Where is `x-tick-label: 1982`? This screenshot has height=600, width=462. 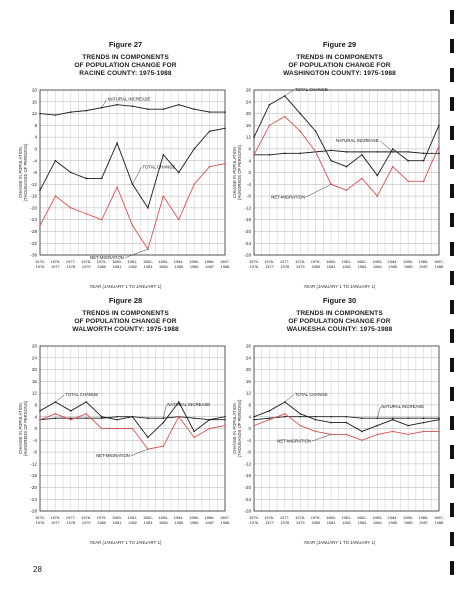 x-tick-label: 1982 is located at coordinates (346, 266).